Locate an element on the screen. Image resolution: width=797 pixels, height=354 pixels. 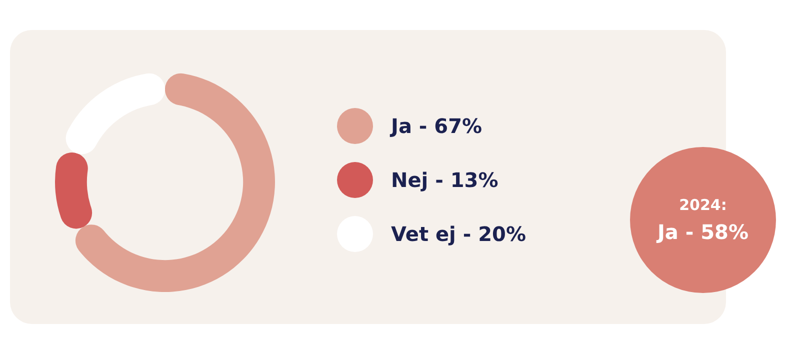
legend-label: Vet ej - 20% is located at coordinates (458, 234).